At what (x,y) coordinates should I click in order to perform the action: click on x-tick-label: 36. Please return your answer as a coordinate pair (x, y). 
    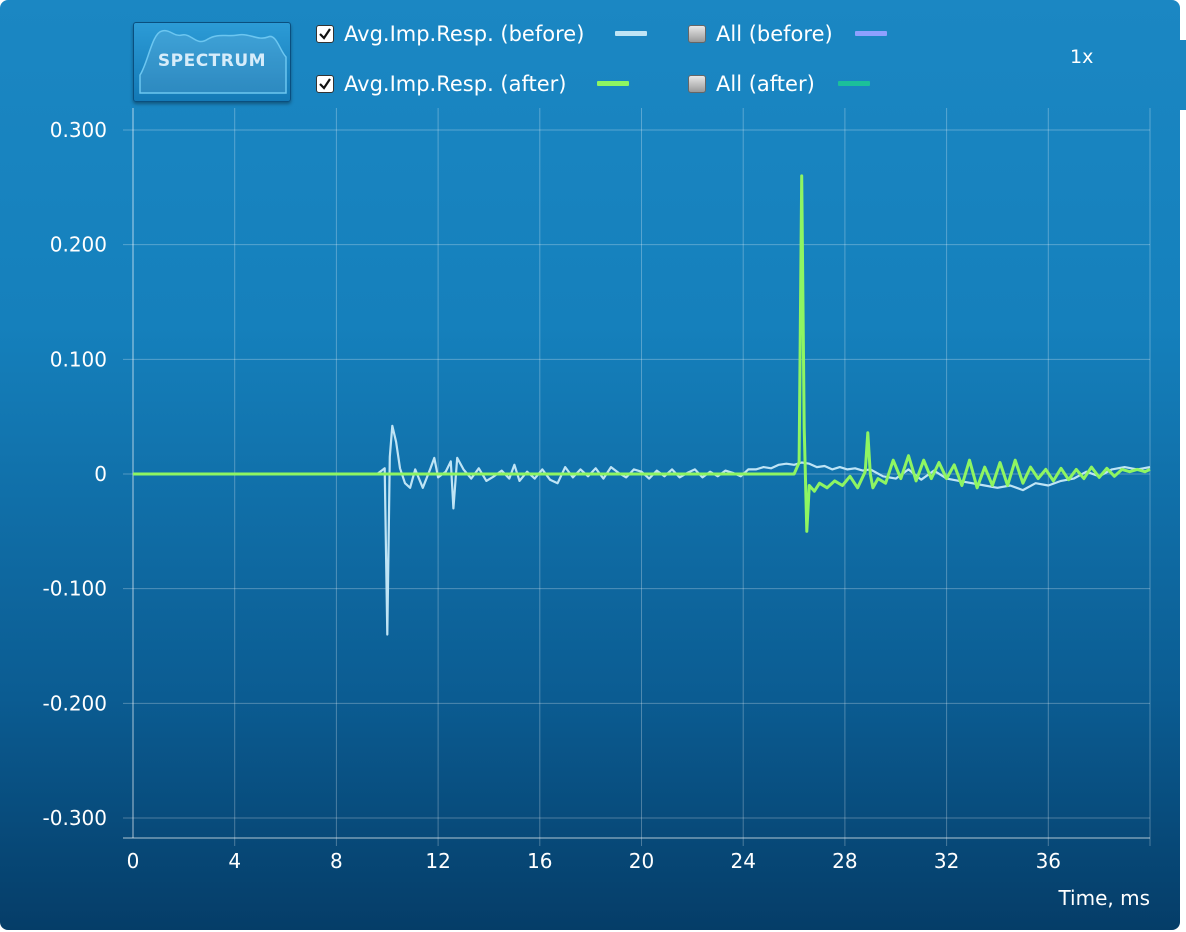
    Looking at the image, I should click on (1048, 861).